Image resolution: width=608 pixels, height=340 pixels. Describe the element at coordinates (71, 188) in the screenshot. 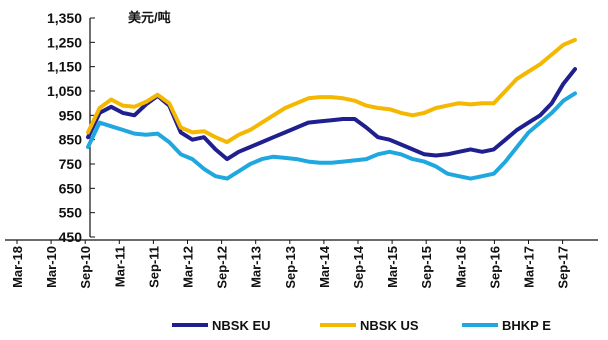

I see `y-tick-label: 650` at that location.